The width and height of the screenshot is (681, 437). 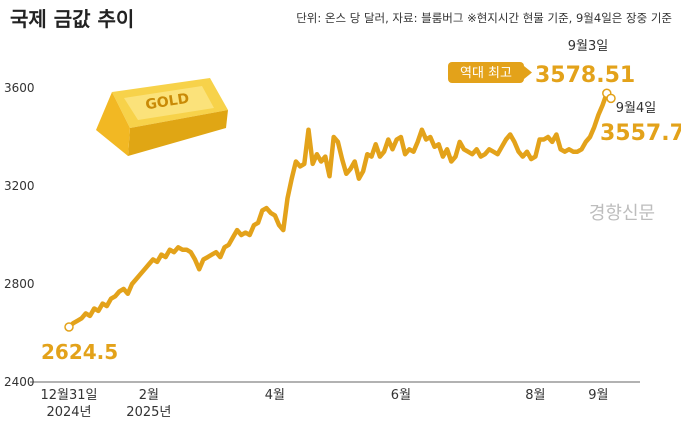 I want to click on y-tick-label: 3200, so click(x=19, y=186).